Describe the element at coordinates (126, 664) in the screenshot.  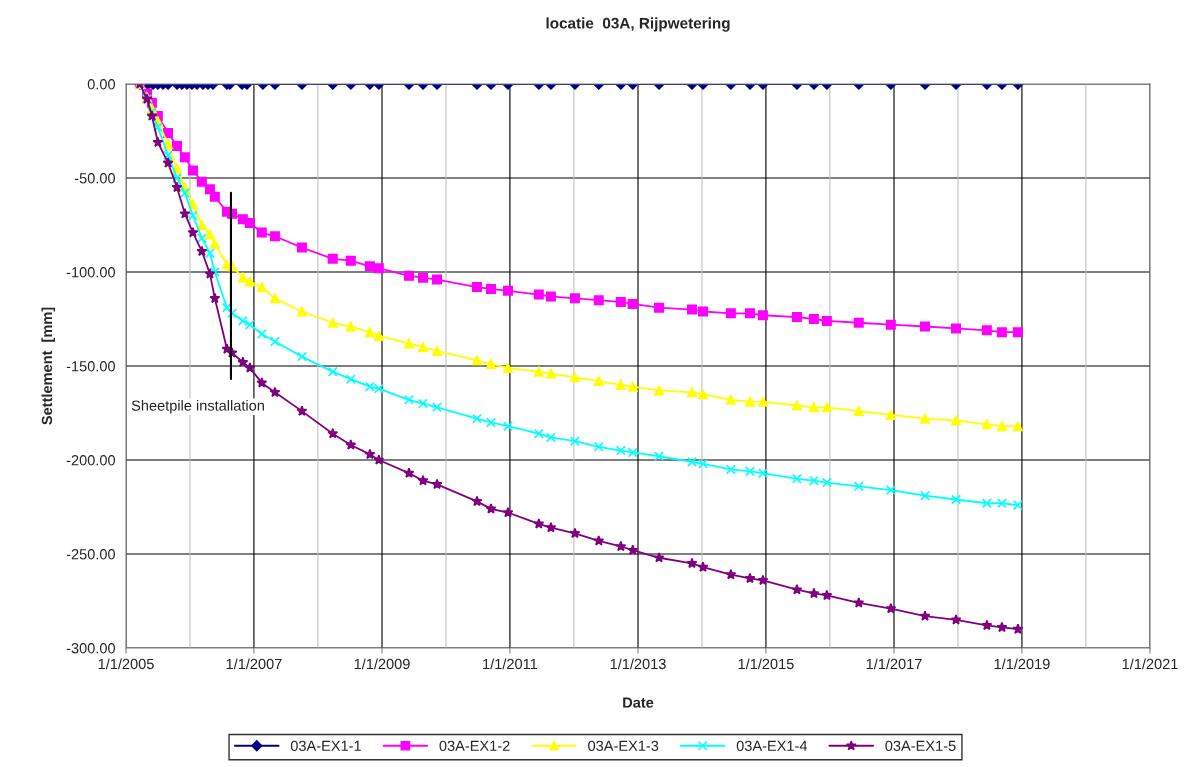
I see `x-tick-label: 1/1/2005` at that location.